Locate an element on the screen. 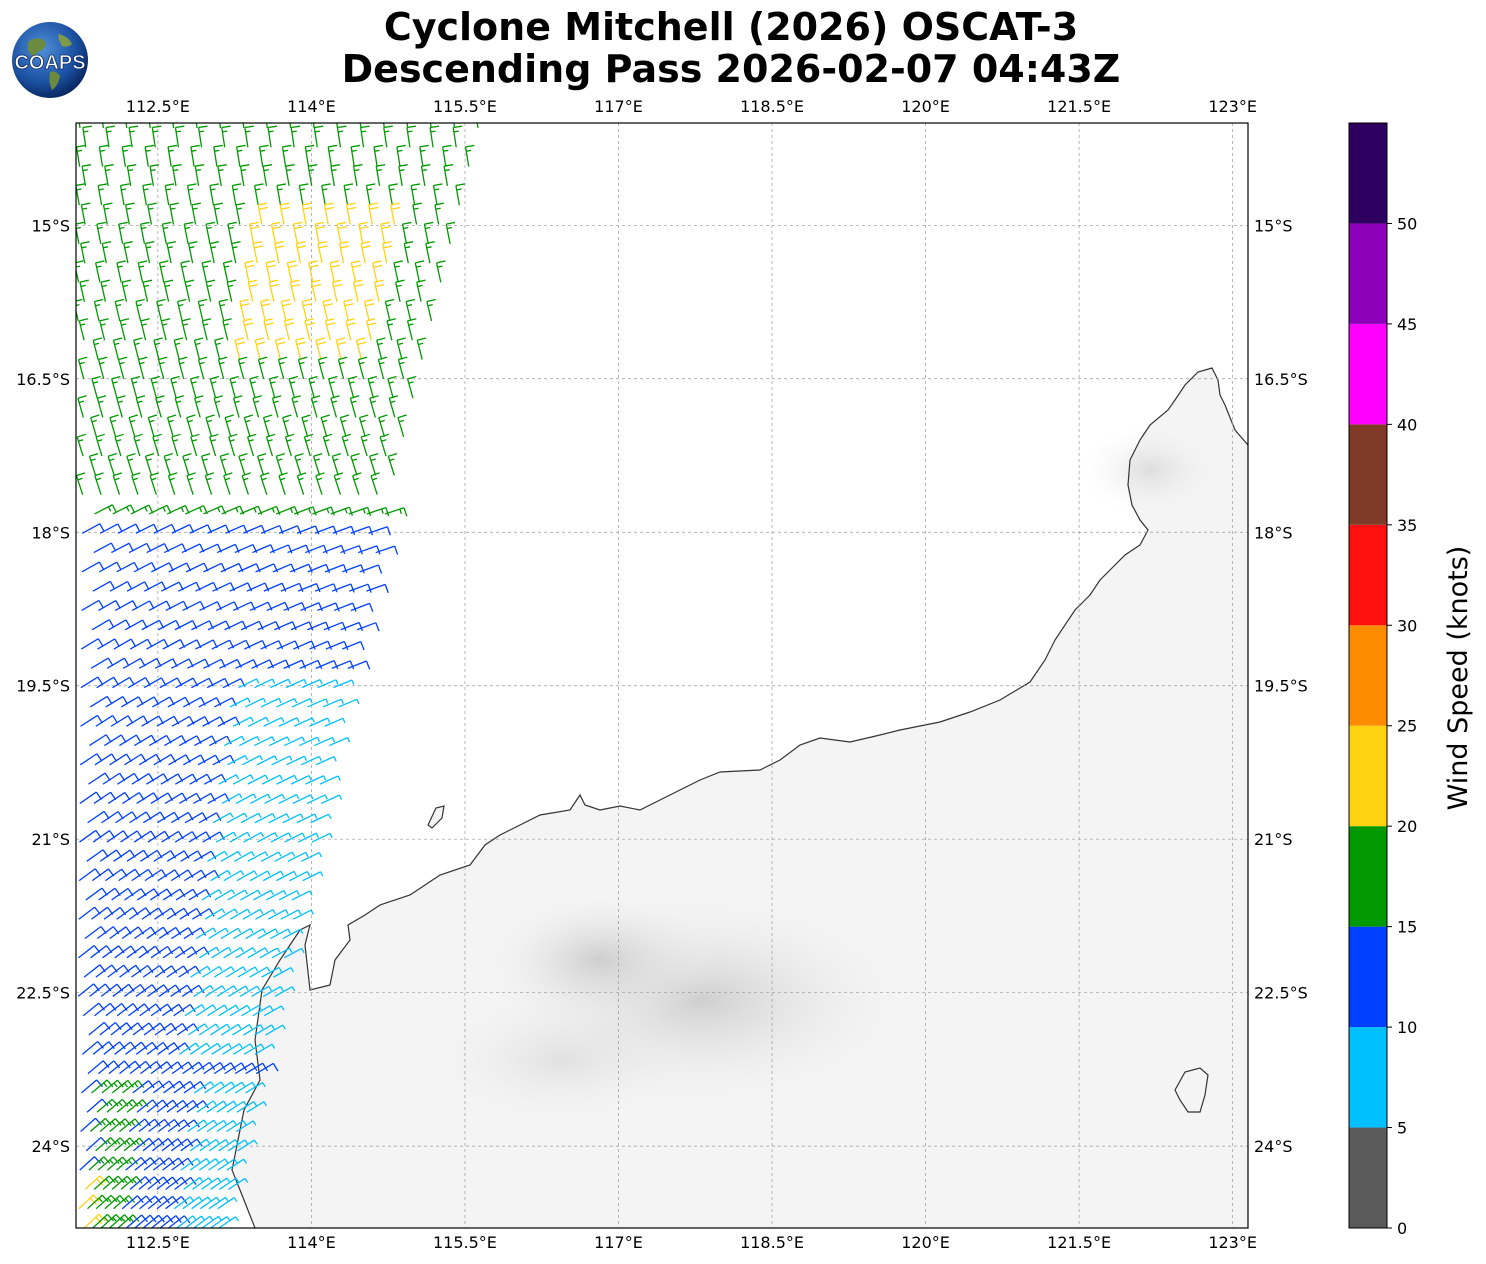  lat-tick-left: 24°S is located at coordinates (50, 1146).